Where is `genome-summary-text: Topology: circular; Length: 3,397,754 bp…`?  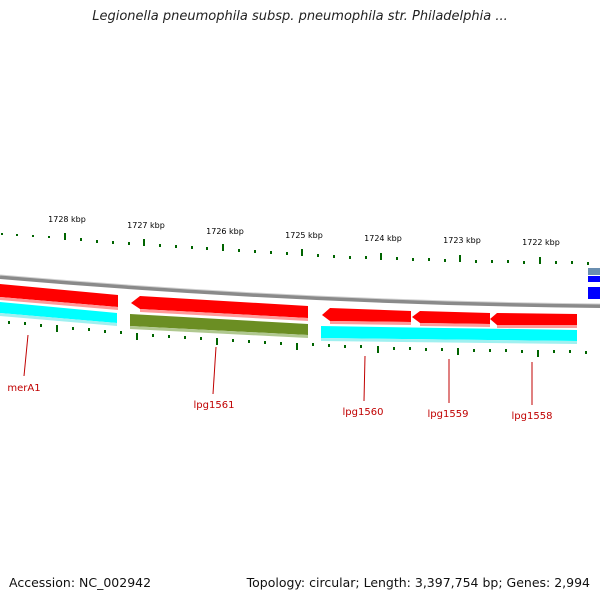 genome-summary-text: Topology: circular; Length: 3,397,754 bp… is located at coordinates (418, 582).